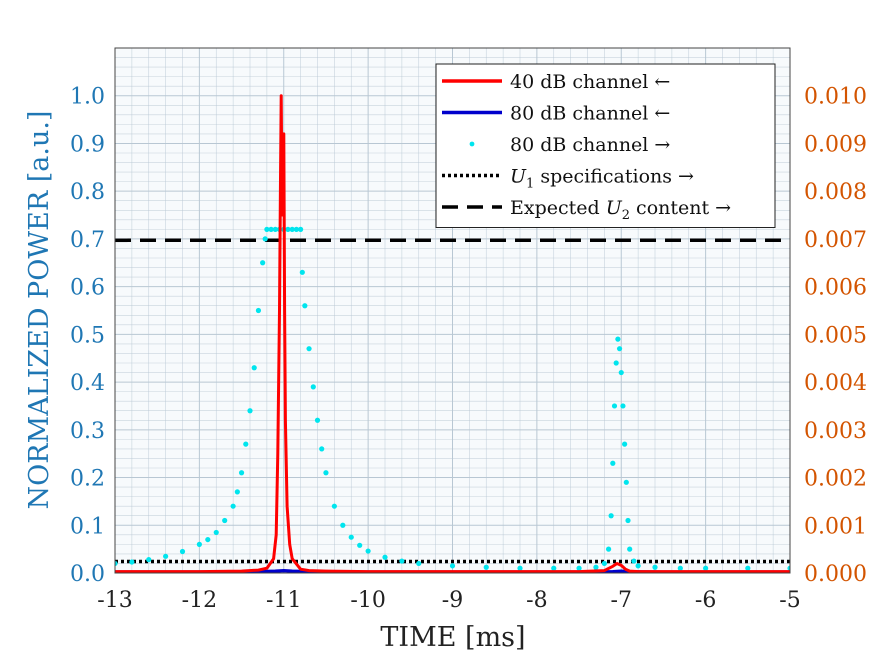 The height and width of the screenshot is (656, 875). What do you see at coordinates (621, 600) in the screenshot?
I see `x-tick-label: -7` at bounding box center [621, 600].